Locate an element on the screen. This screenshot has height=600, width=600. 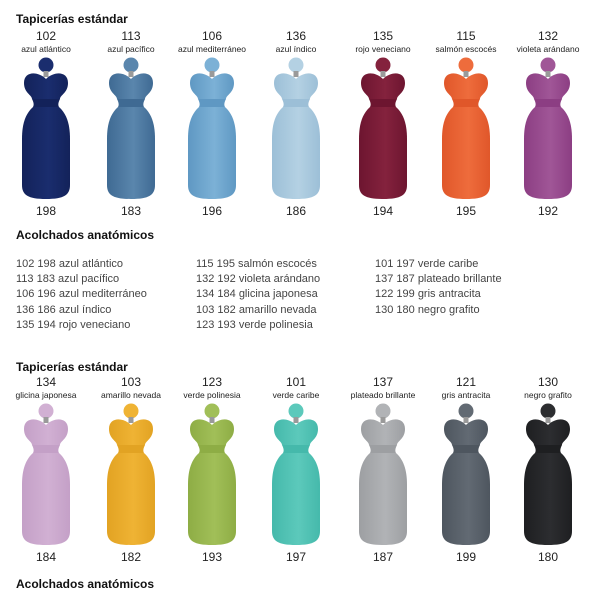
color-swatch: 123 verde polinesia 193 is located at coordinates (212, 470).